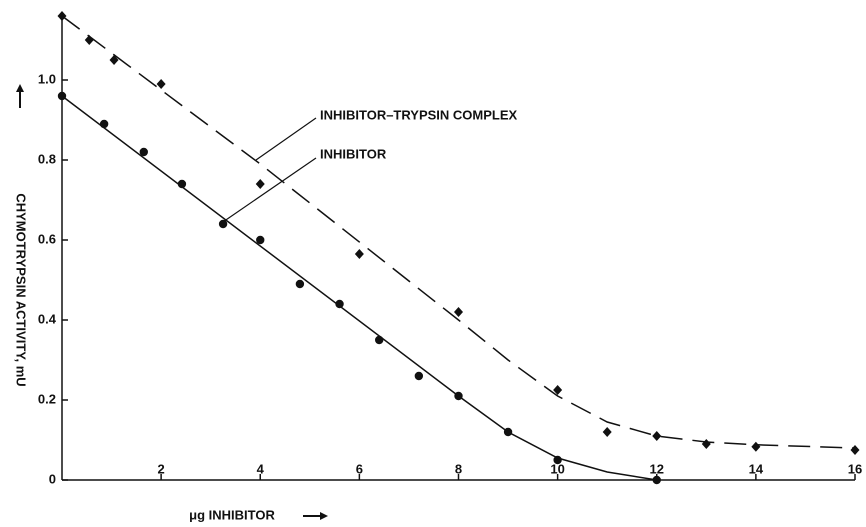 This screenshot has height=527, width=866. I want to click on series-label: INHIBITOR–TRYPSIN COMPLEX, so click(419, 114).